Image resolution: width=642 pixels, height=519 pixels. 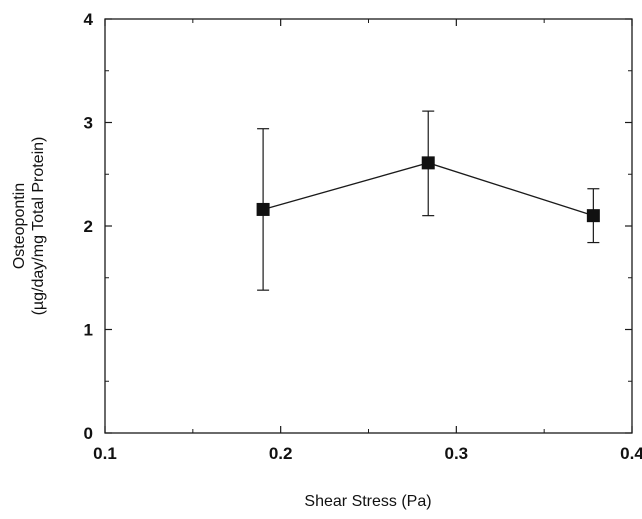 I want to click on x-axis-title: Shear Stress (Pa), so click(x=367, y=501).